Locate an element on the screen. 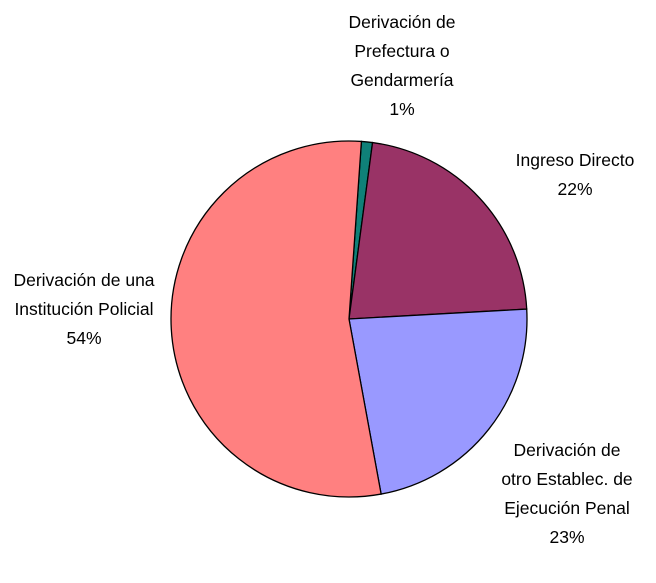  slice-label: Derivación de Prefectura o Gendarmería 1% is located at coordinates (402, 66).